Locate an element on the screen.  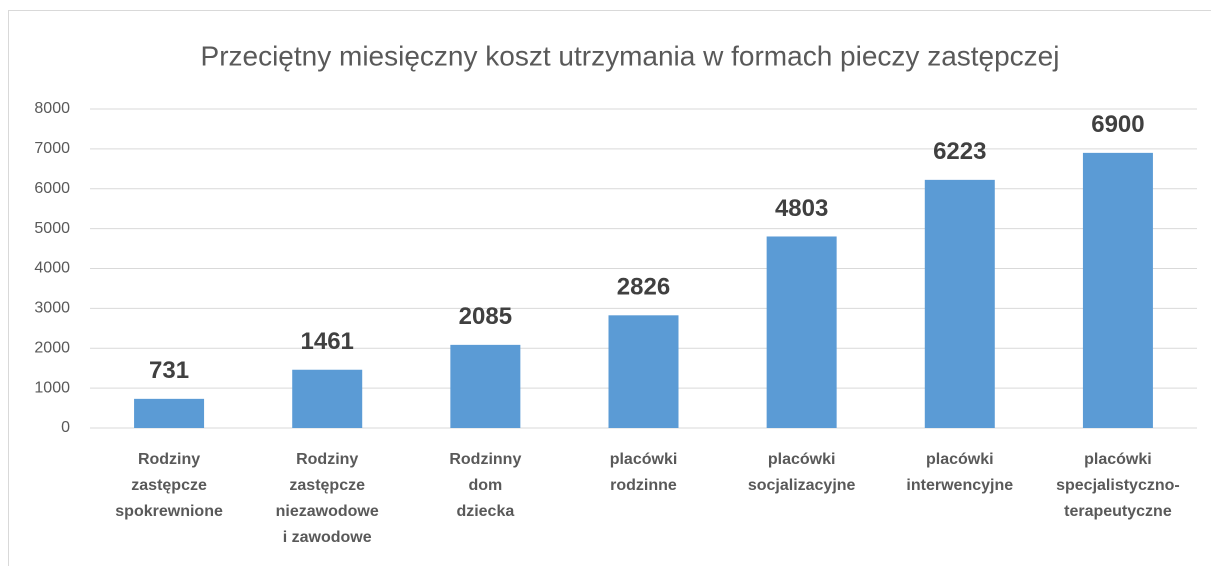
x-tick-label-line: specjalistyczno- is located at coordinates (1118, 485).